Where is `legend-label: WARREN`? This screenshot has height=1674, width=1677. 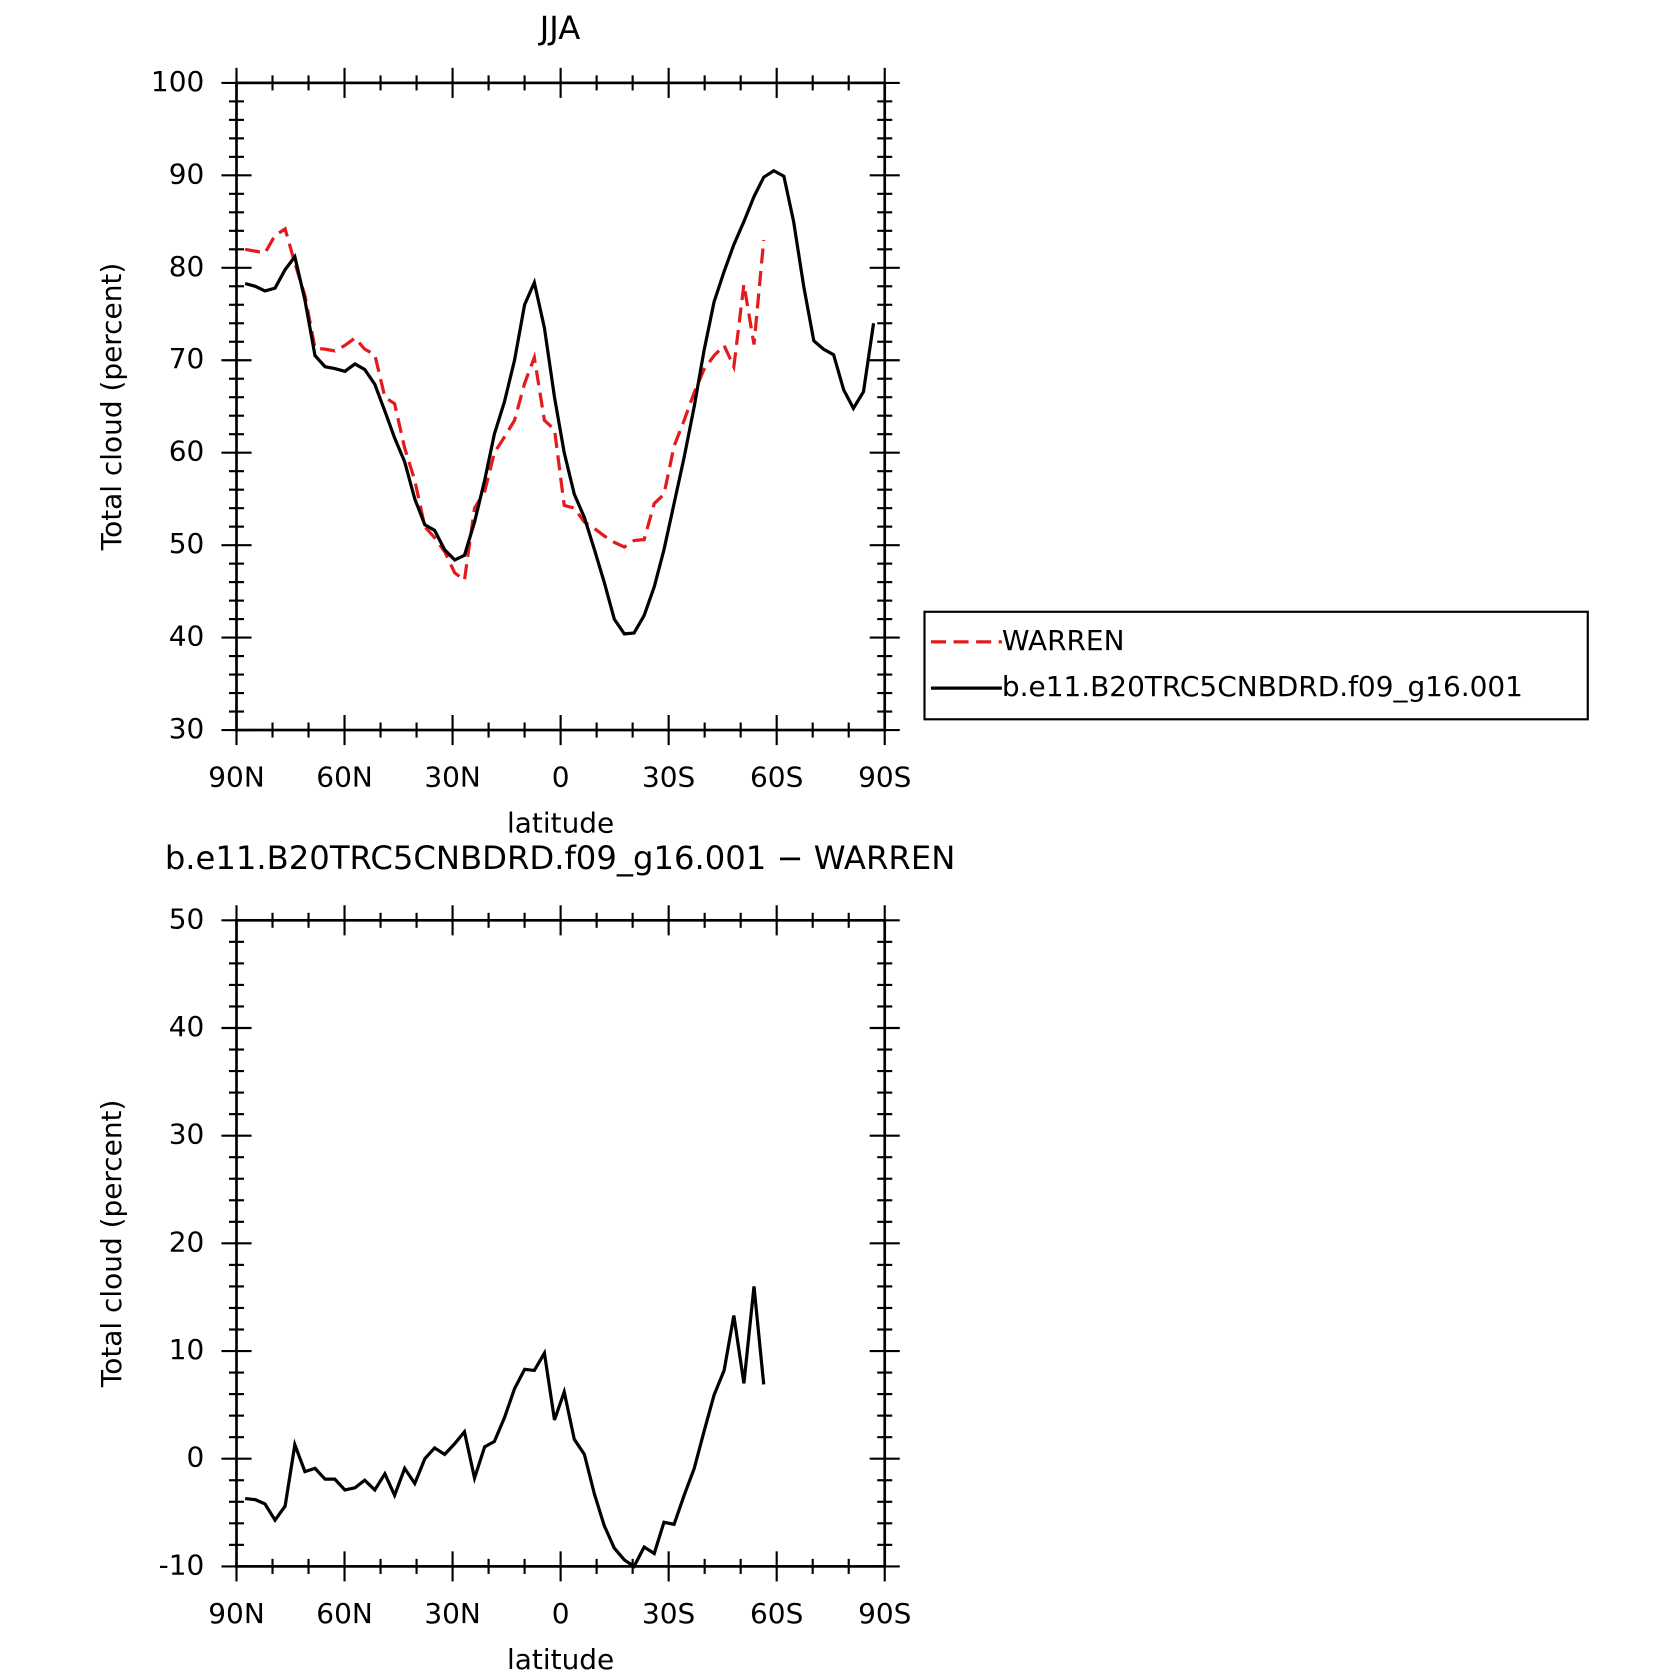
legend-label: WARREN is located at coordinates (1063, 640).